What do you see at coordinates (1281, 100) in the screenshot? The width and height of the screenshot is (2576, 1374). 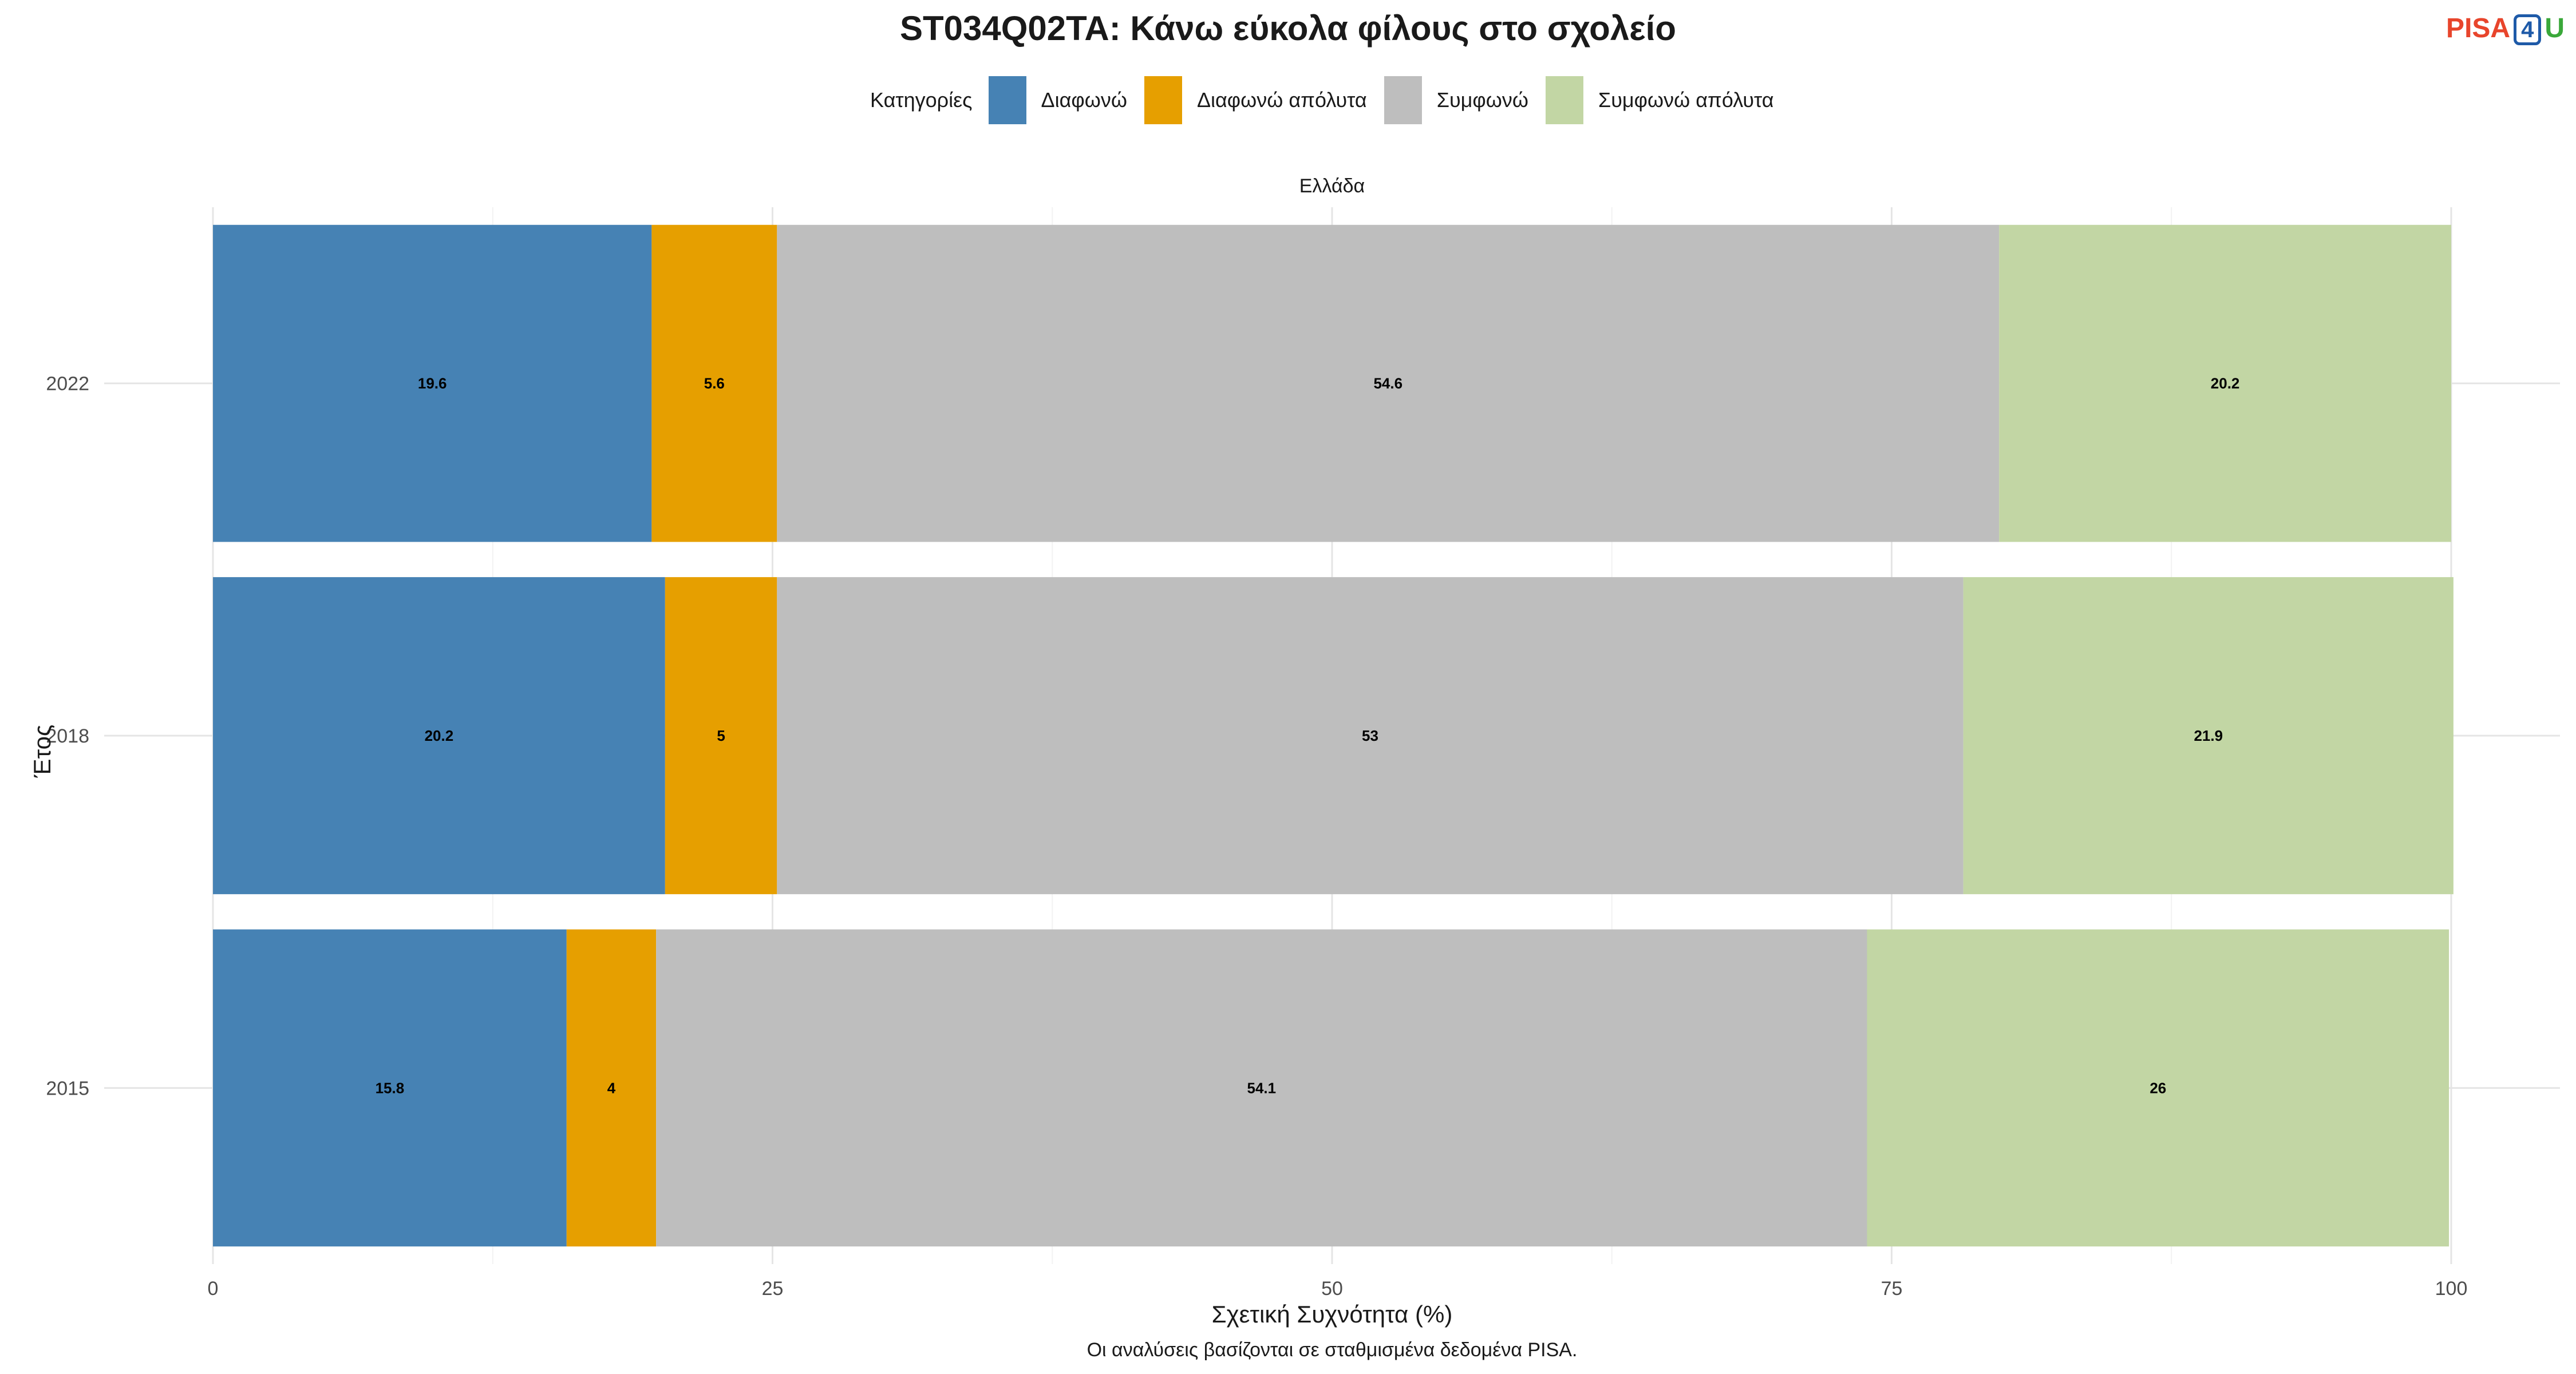 I see `legend-label-strongly-disagree: Διαφωνώ απόλυτα` at bounding box center [1281, 100].